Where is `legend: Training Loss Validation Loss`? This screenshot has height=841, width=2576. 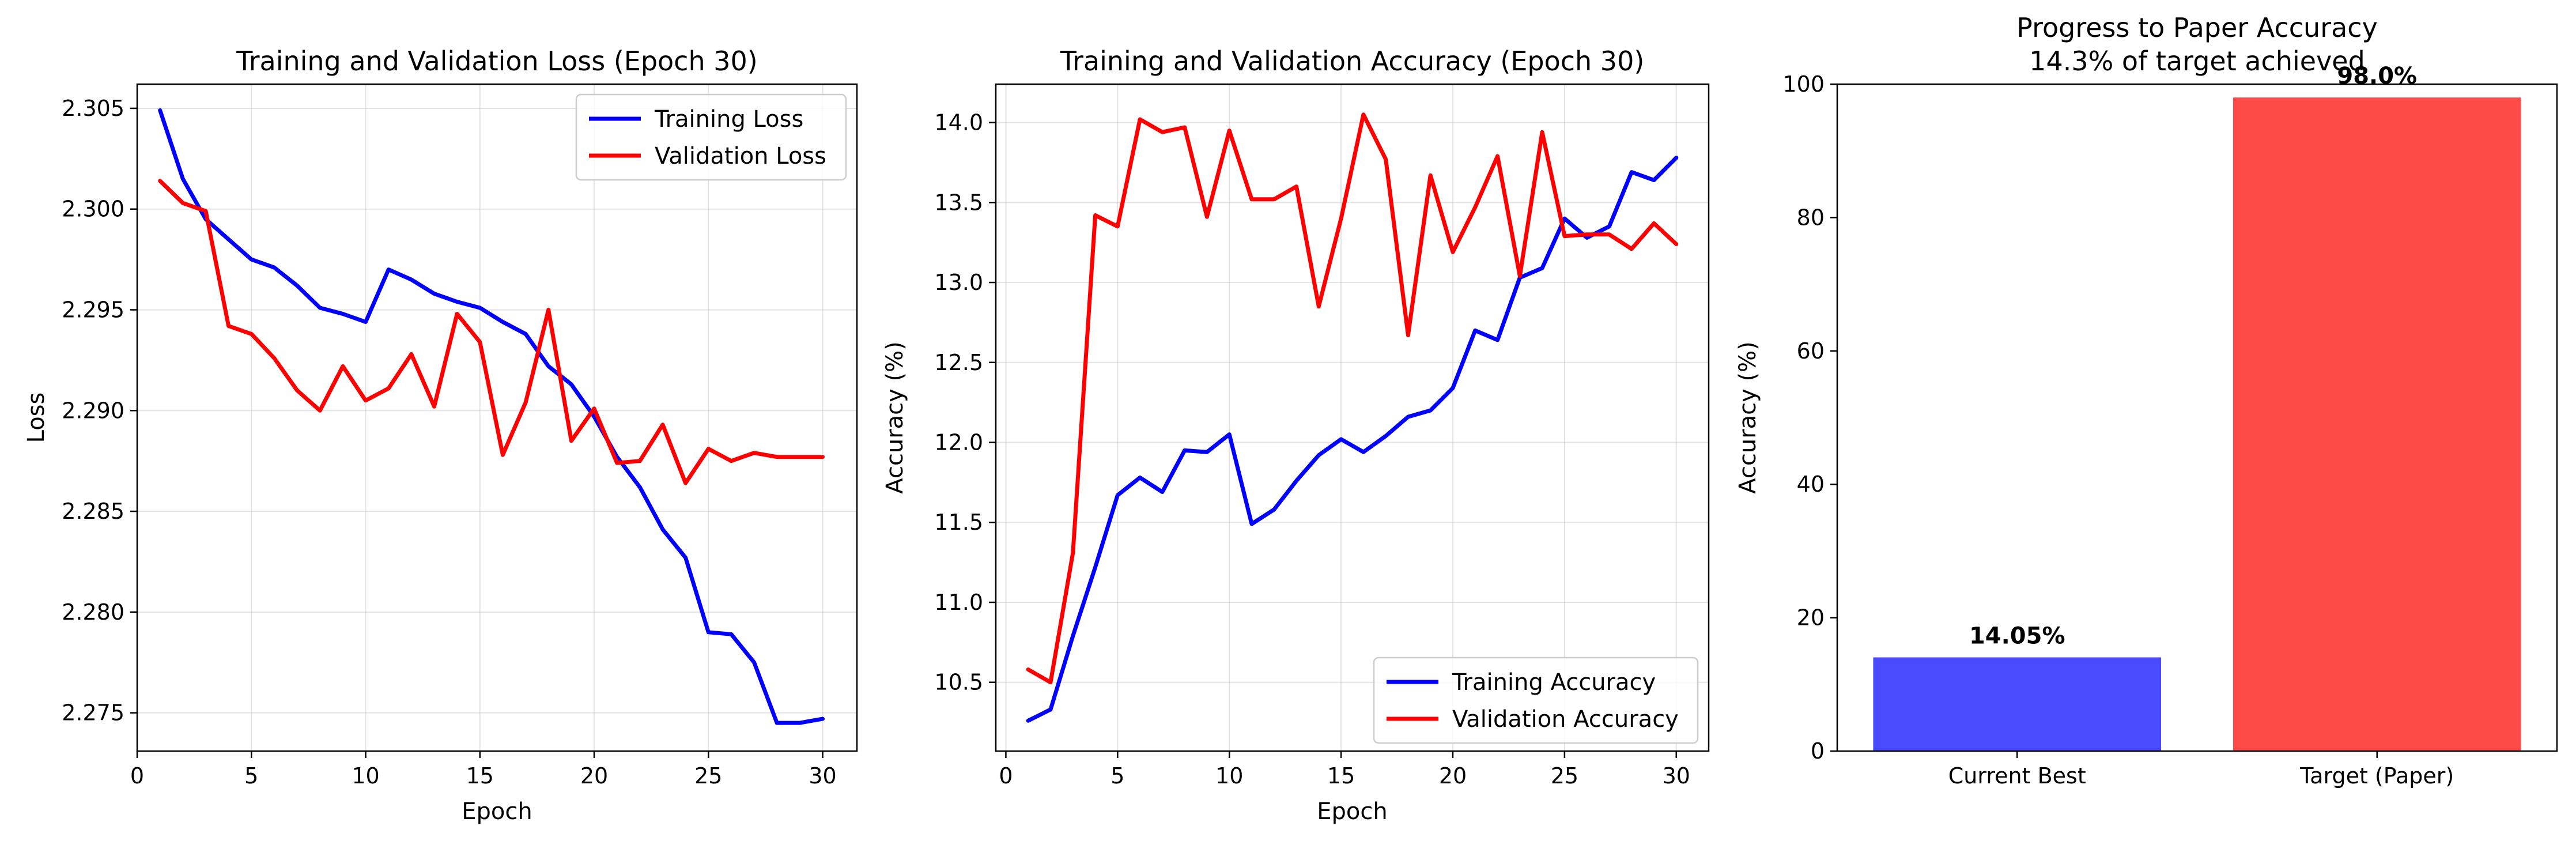
legend: Training Loss Validation Loss is located at coordinates (711, 137).